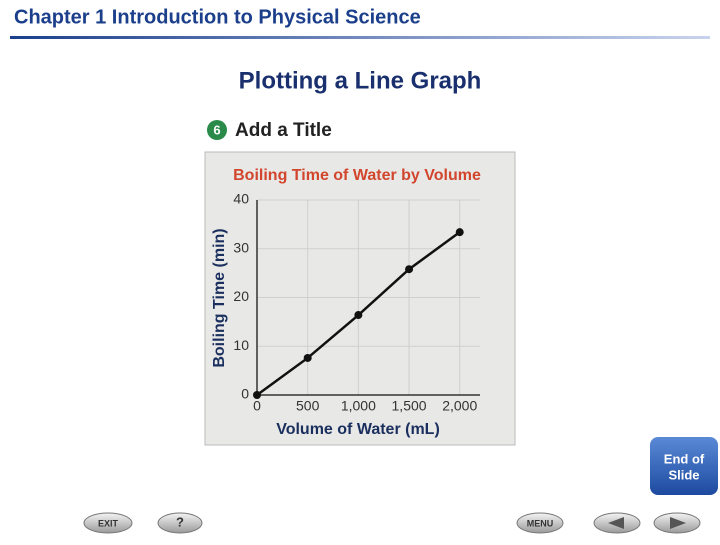 This screenshot has width=720, height=545. I want to click on arrow-right, so click(678, 523).